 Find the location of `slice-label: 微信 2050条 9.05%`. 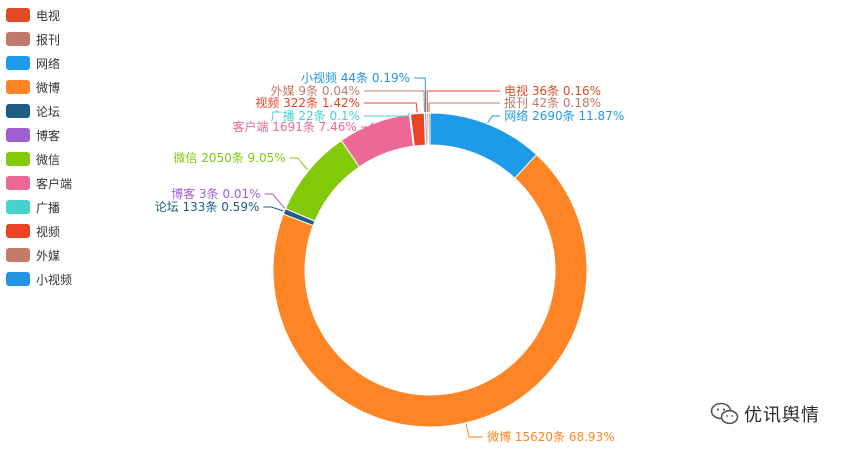

slice-label: 微信 2050条 9.05% is located at coordinates (229, 158).